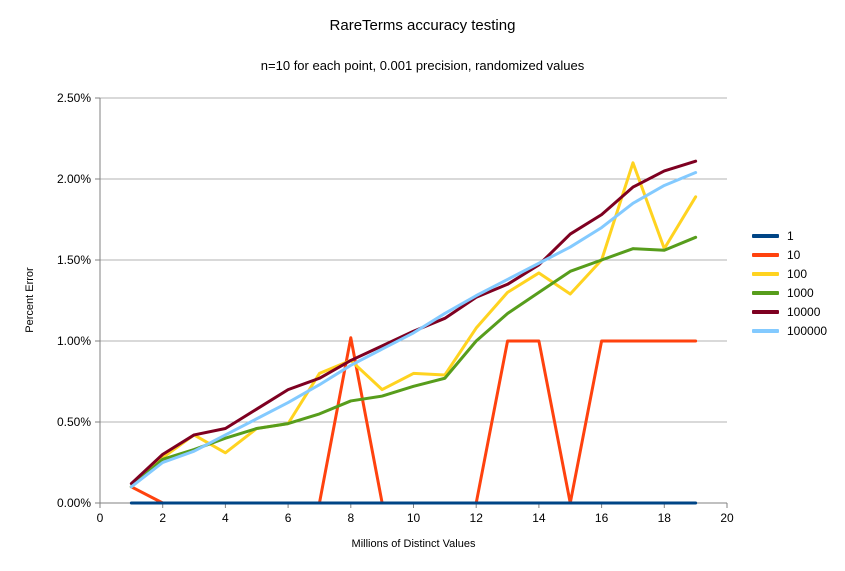 The width and height of the screenshot is (845, 571). I want to click on legend-label-1000: 1000, so click(800, 293).